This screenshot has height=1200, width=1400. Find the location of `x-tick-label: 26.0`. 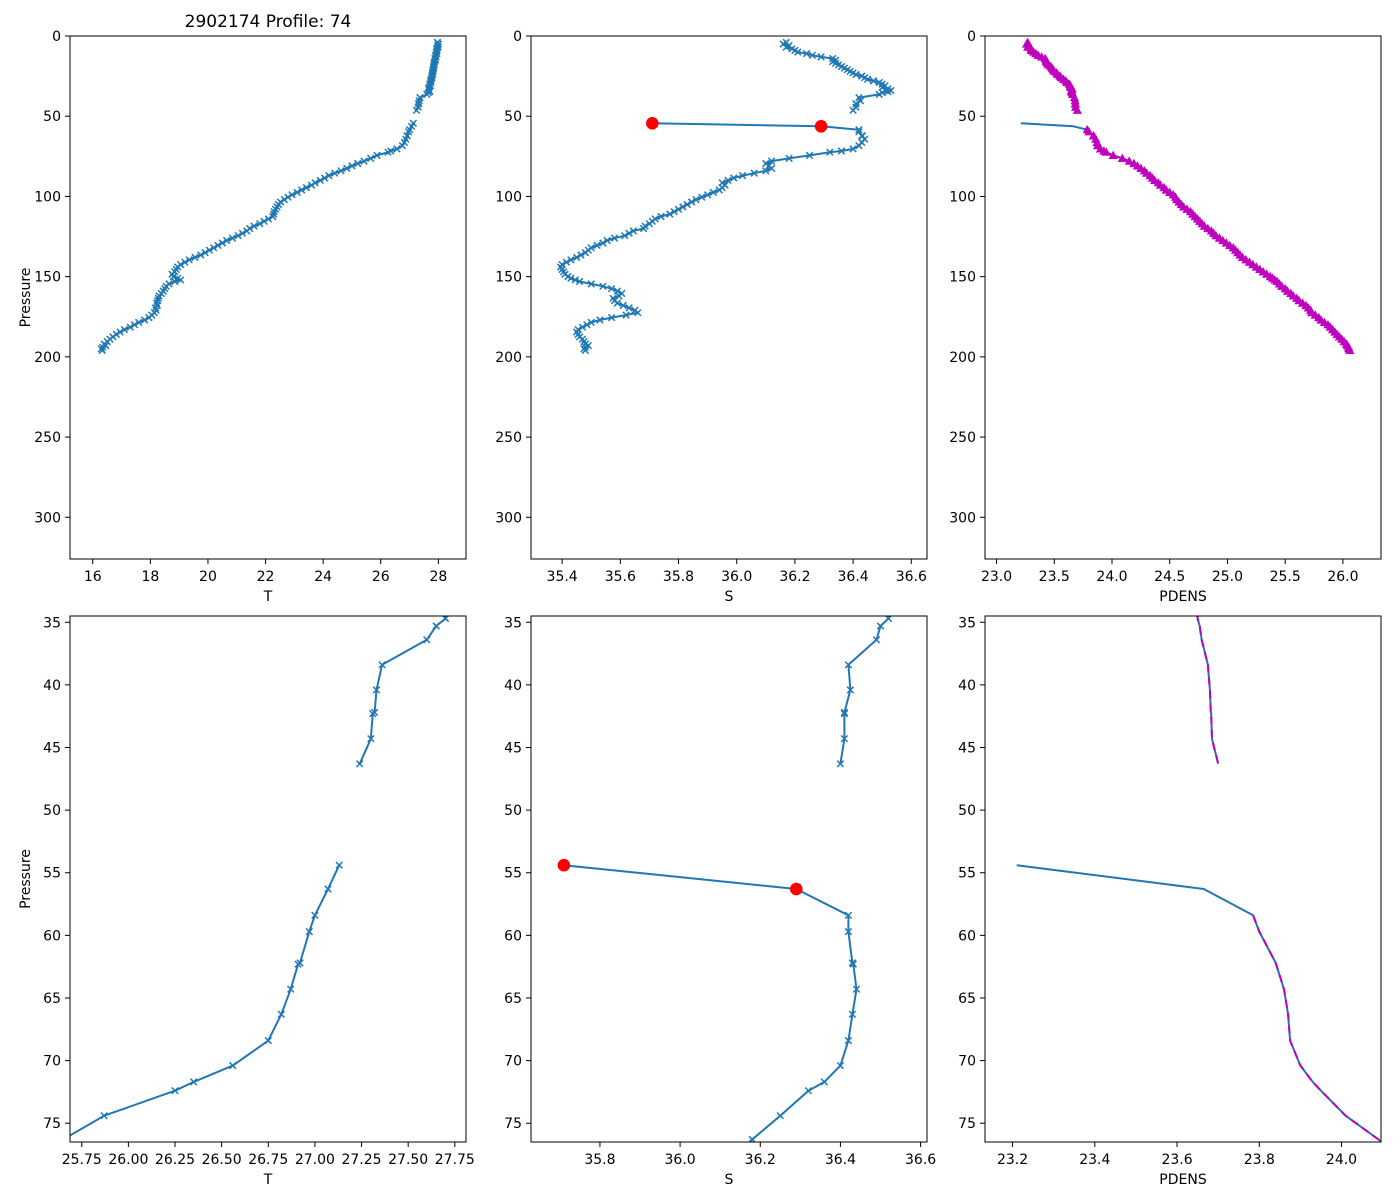

x-tick-label: 26.0 is located at coordinates (1342, 577).